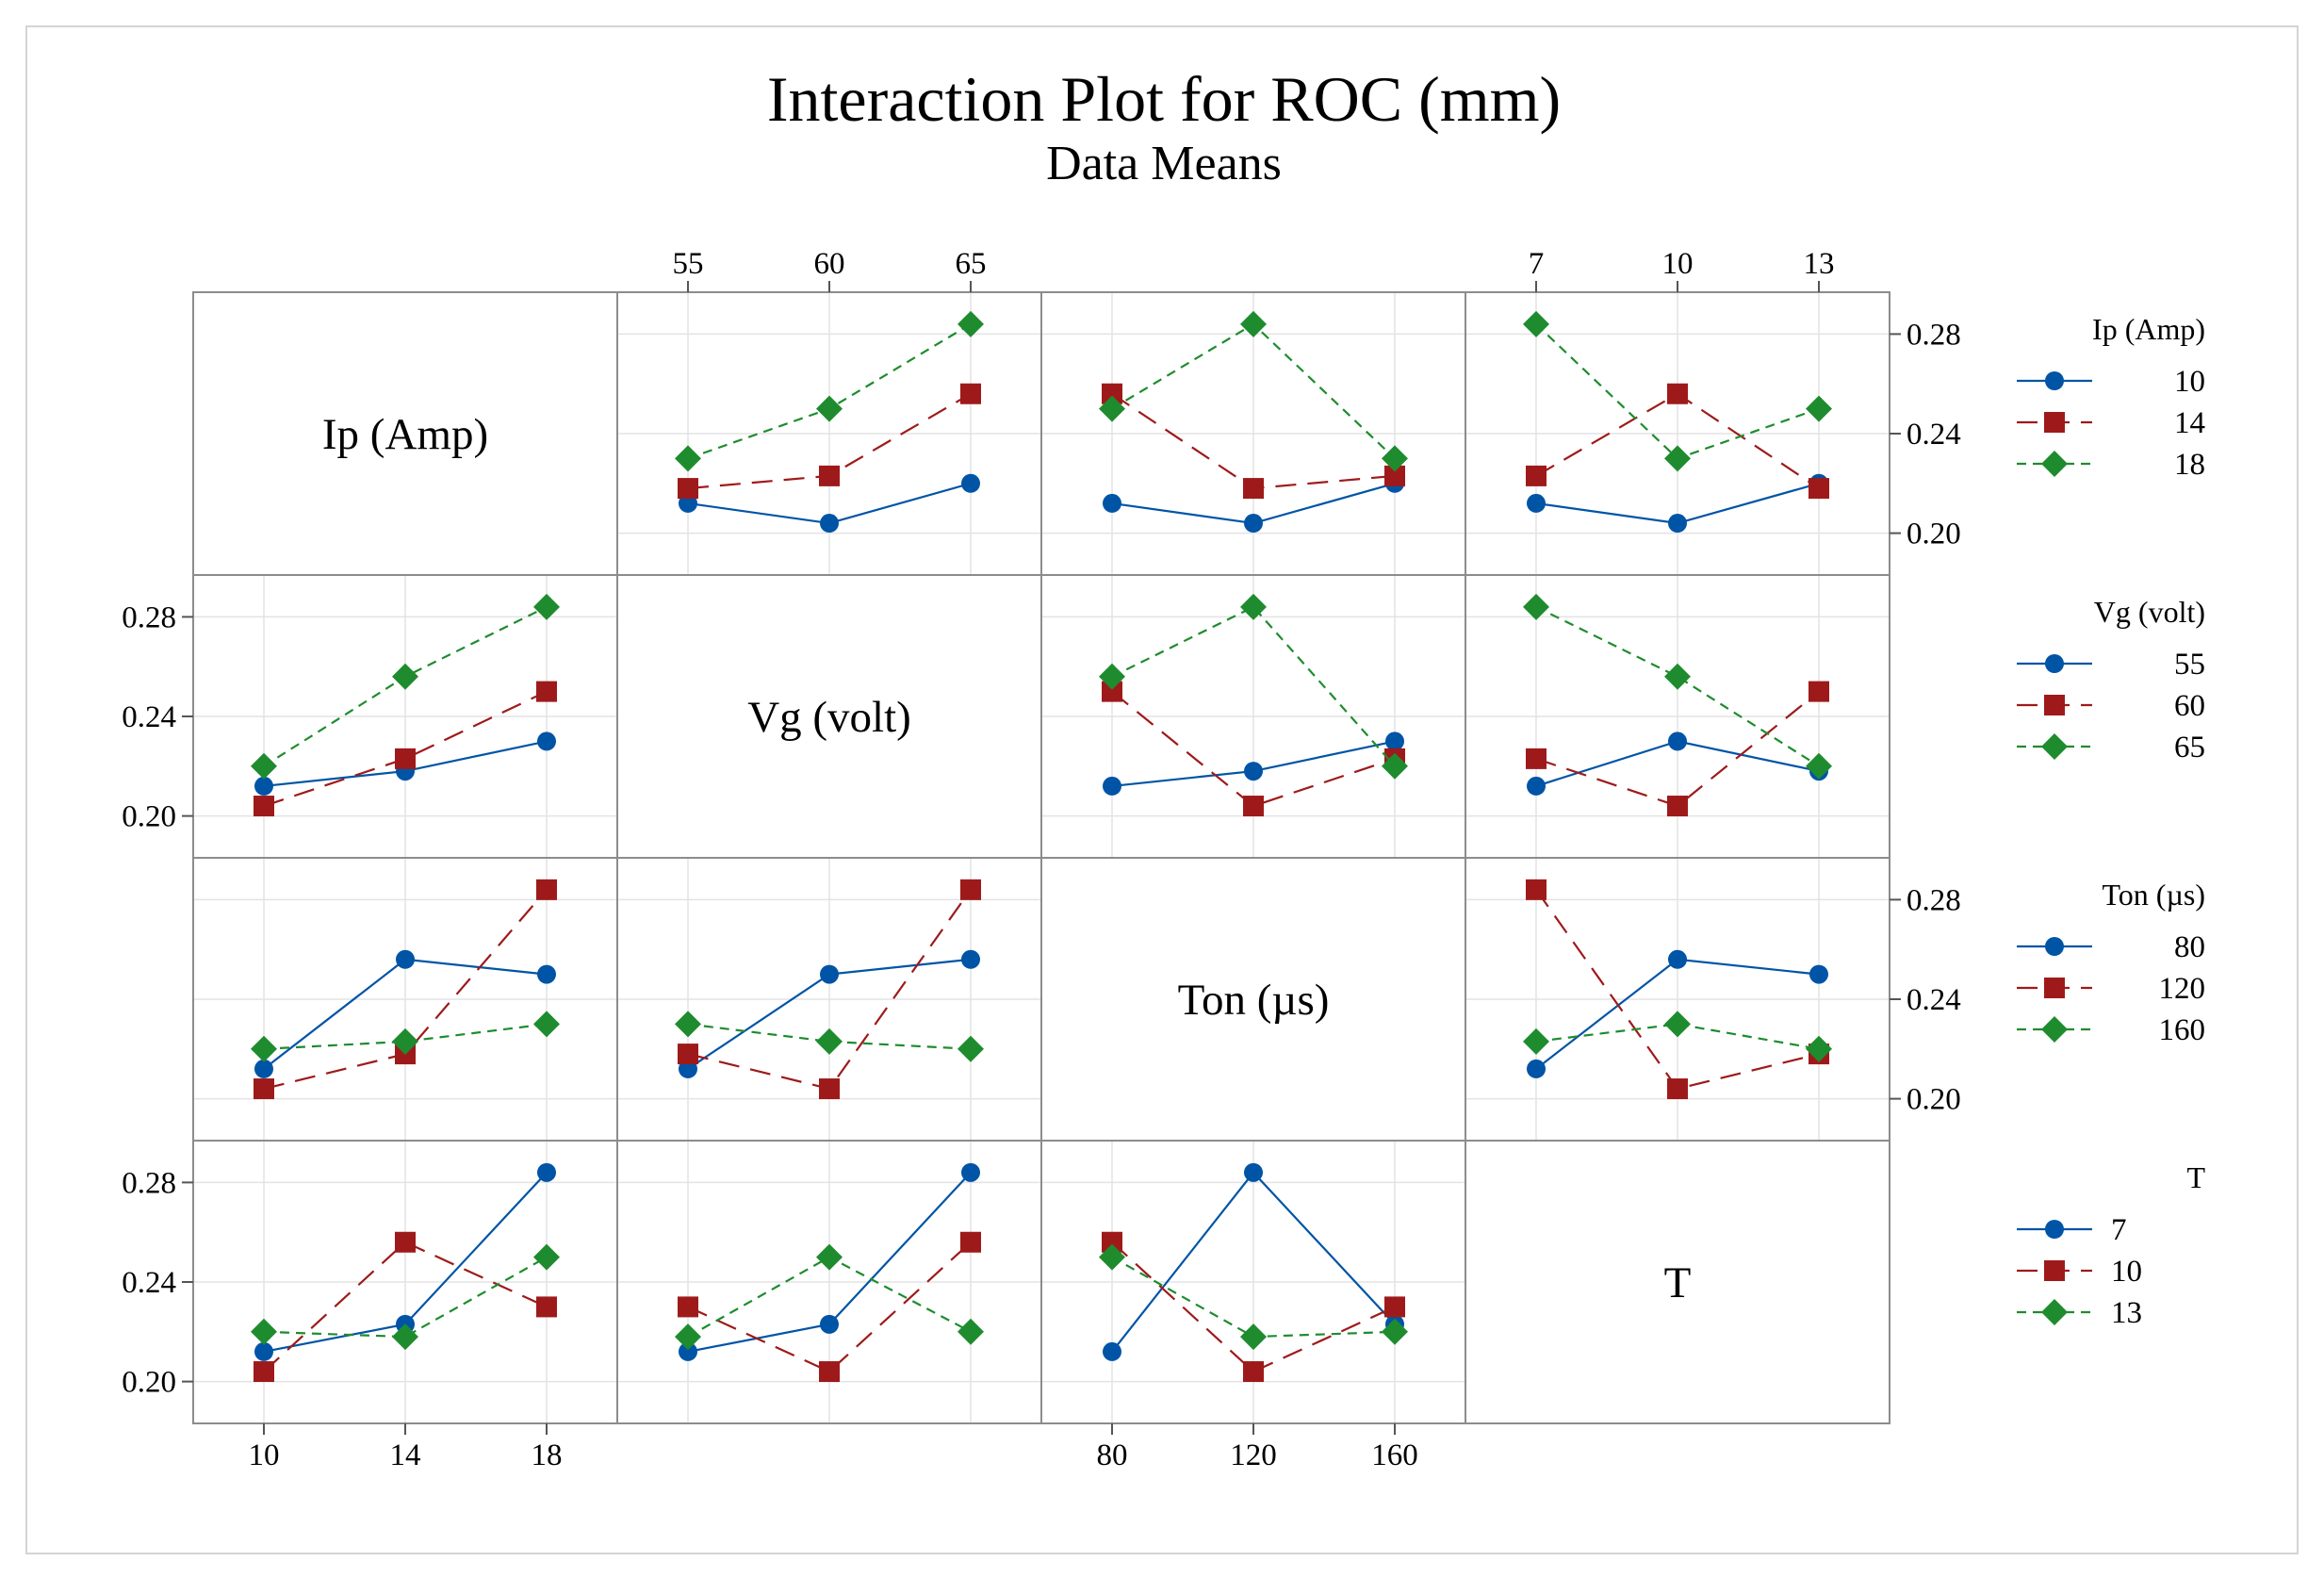  What do you see at coordinates (1253, 422) in the screenshot?
I see `panel-r0-c2` at bounding box center [1253, 422].